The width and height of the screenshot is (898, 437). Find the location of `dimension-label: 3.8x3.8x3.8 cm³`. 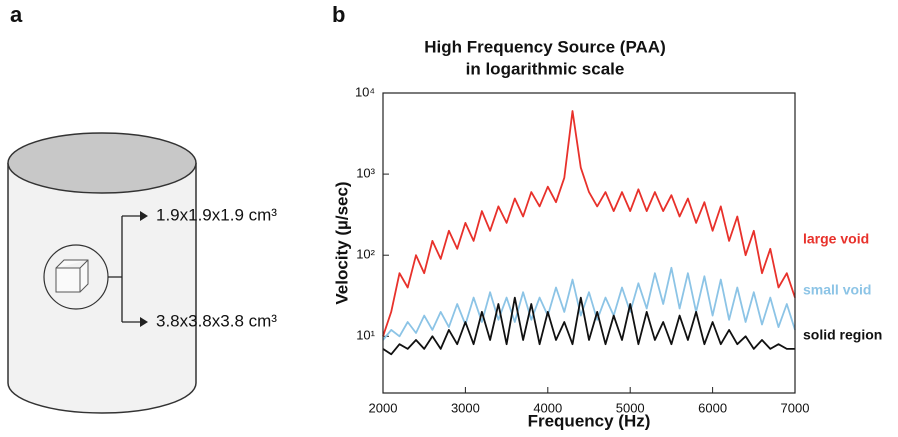

dimension-label: 3.8x3.8x3.8 cm³ is located at coordinates (216, 320).